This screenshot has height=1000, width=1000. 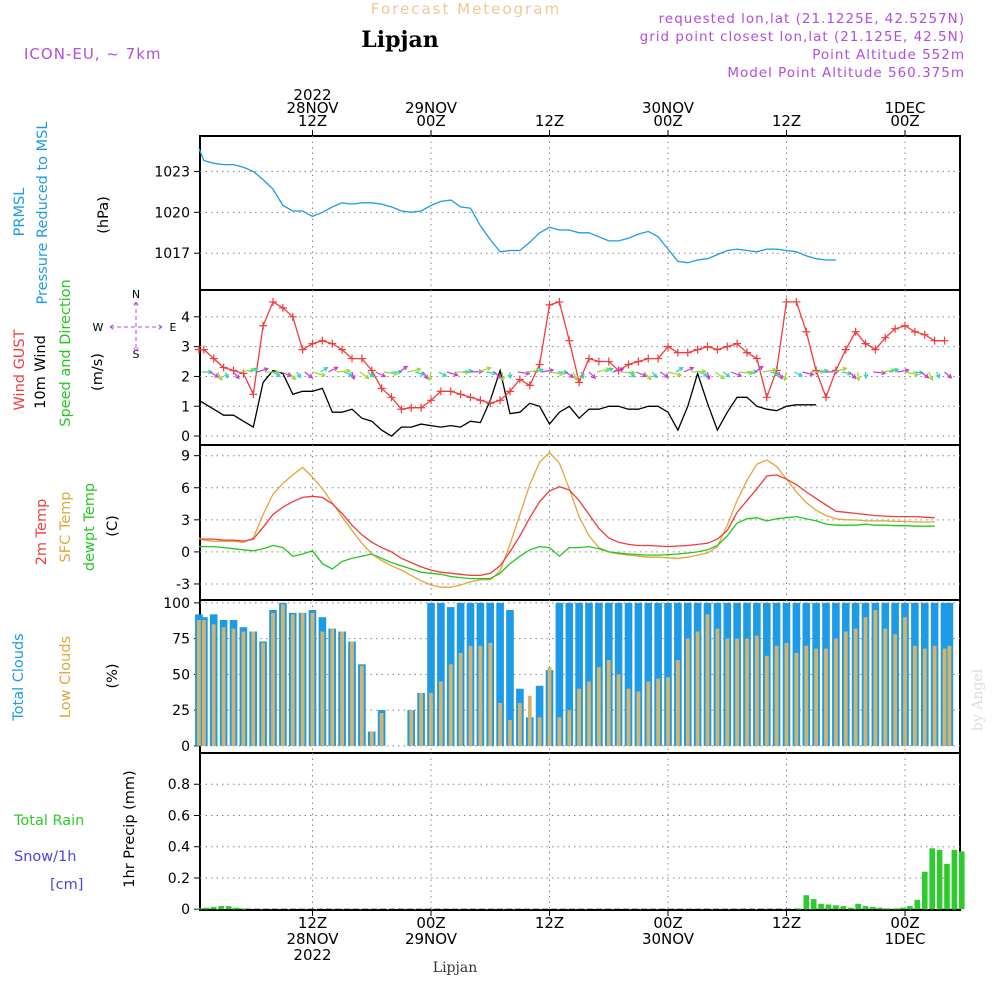 I want to click on pressure-label-1: PRMSL, so click(x=20, y=212).